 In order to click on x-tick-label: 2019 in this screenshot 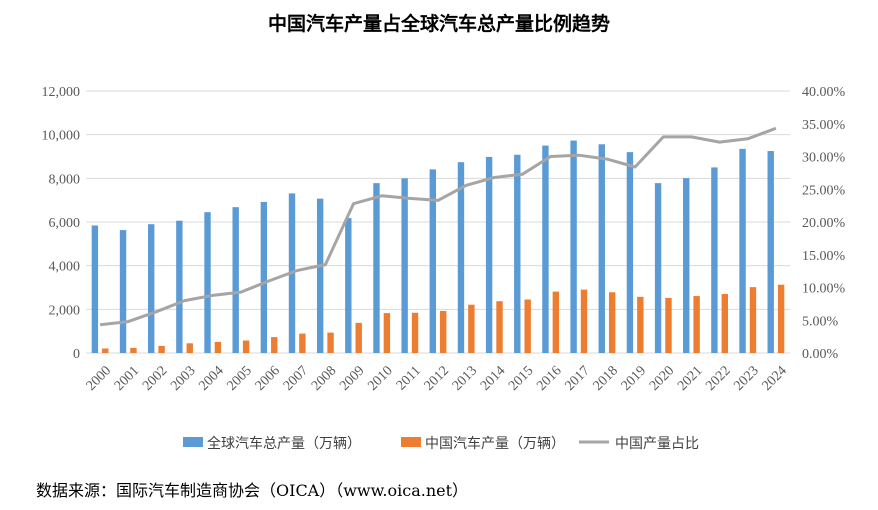, I will do `click(634, 378)`.